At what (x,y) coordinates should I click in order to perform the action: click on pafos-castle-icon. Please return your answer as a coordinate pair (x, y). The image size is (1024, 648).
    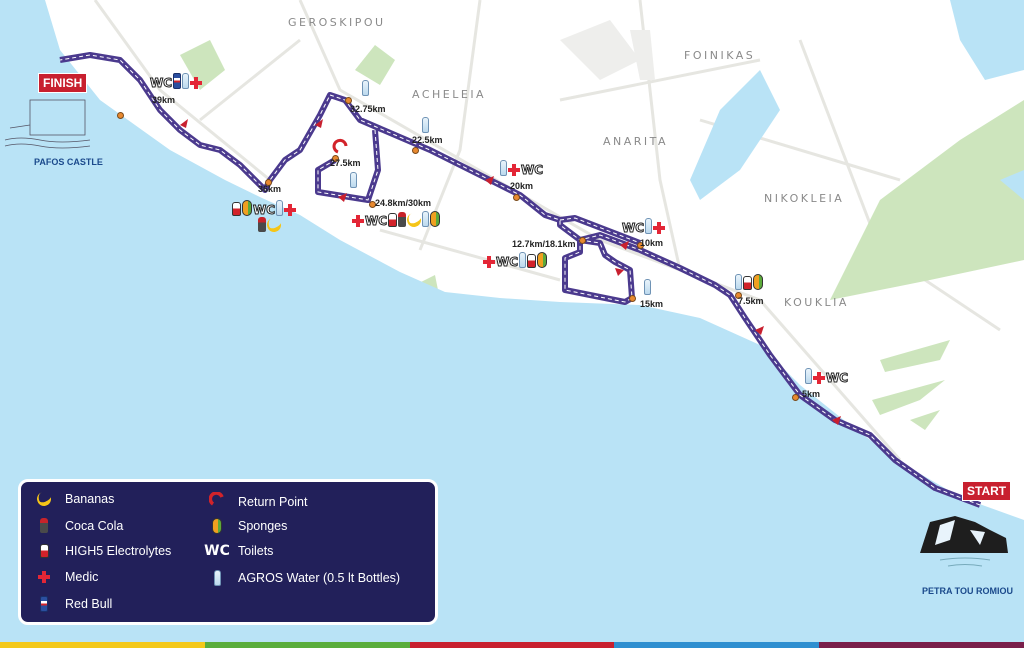
    Looking at the image, I should click on (47, 124).